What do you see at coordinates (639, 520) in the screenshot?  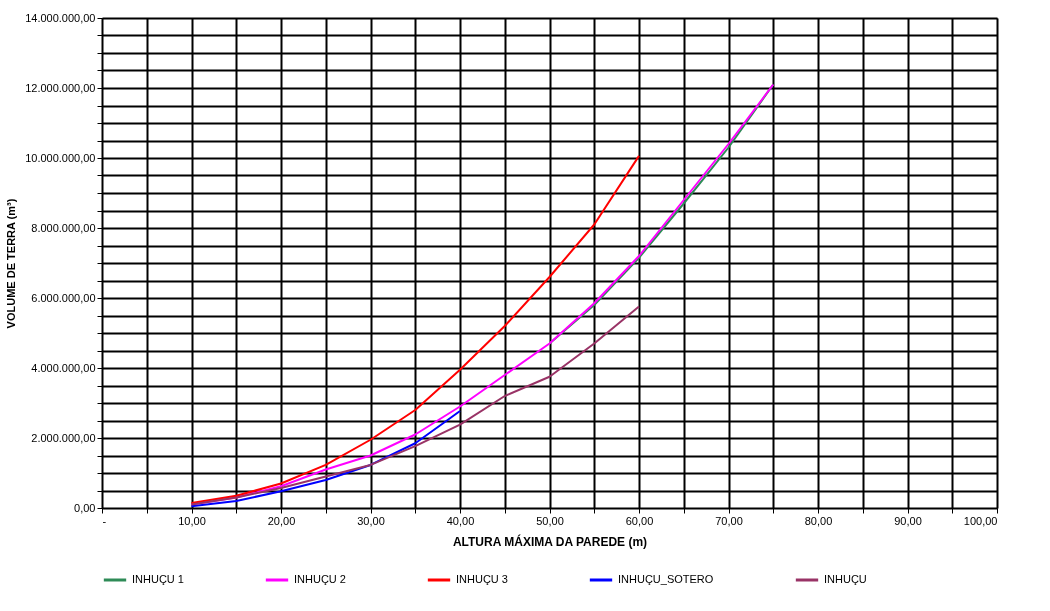 I see `x-tick-label: 60,00` at bounding box center [639, 520].